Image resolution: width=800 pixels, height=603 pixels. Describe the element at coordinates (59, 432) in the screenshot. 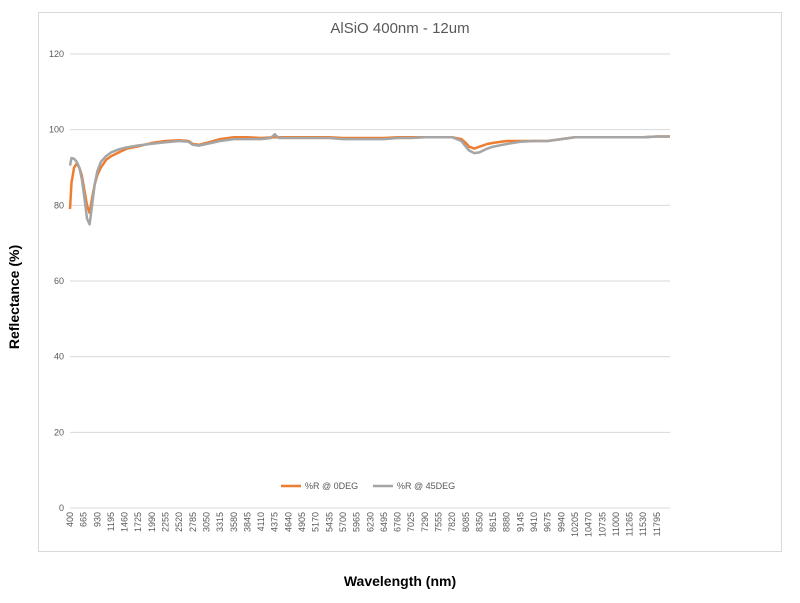

I see `y-tick-label: 20` at that location.